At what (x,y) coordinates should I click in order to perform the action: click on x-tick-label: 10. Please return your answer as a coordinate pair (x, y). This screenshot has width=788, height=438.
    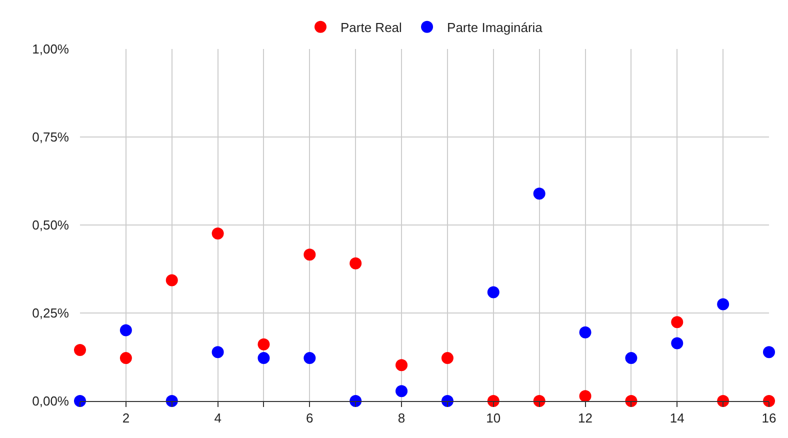
    Looking at the image, I should click on (493, 418).